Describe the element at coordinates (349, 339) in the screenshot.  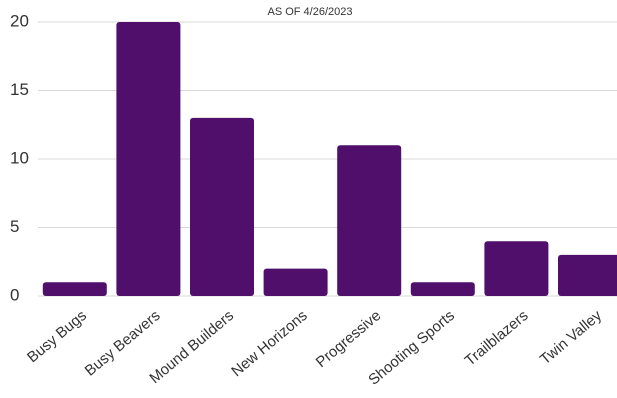
I see `x-tick-label: Progressive` at that location.